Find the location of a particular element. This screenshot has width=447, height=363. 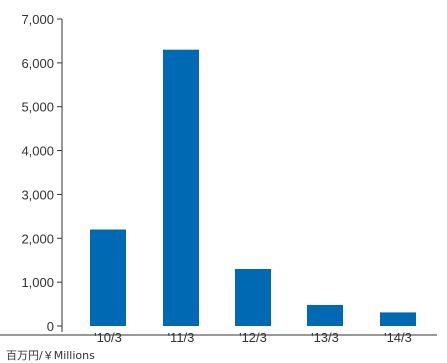

y-tick-label: 4,000 is located at coordinates (37, 151).